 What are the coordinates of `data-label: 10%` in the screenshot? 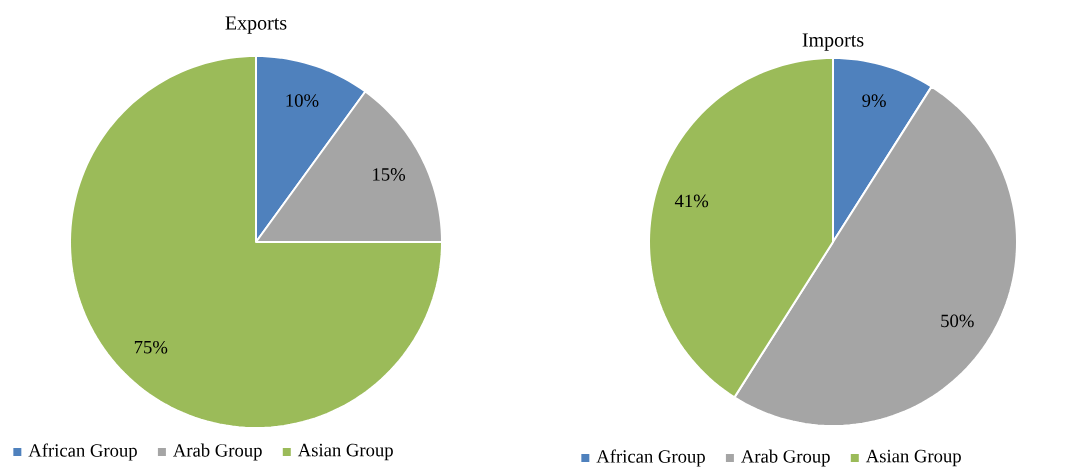 It's located at (302, 100).